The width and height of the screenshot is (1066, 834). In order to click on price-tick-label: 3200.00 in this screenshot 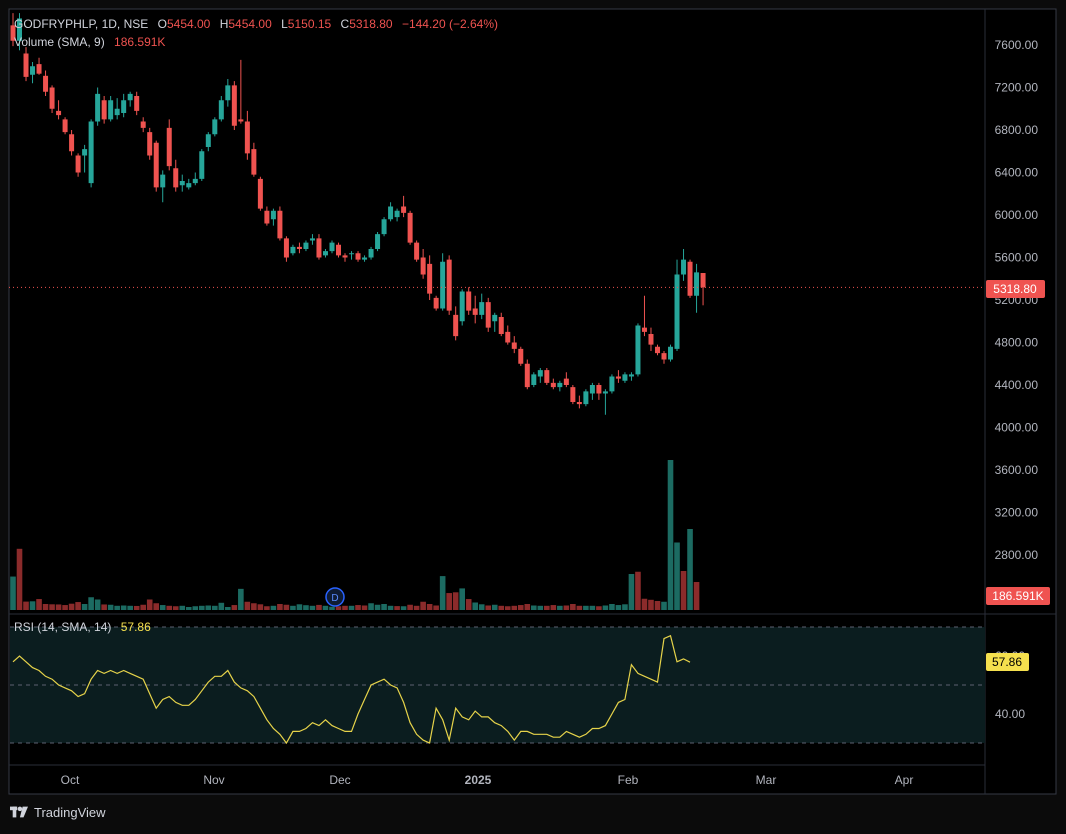, I will do `click(1017, 513)`.